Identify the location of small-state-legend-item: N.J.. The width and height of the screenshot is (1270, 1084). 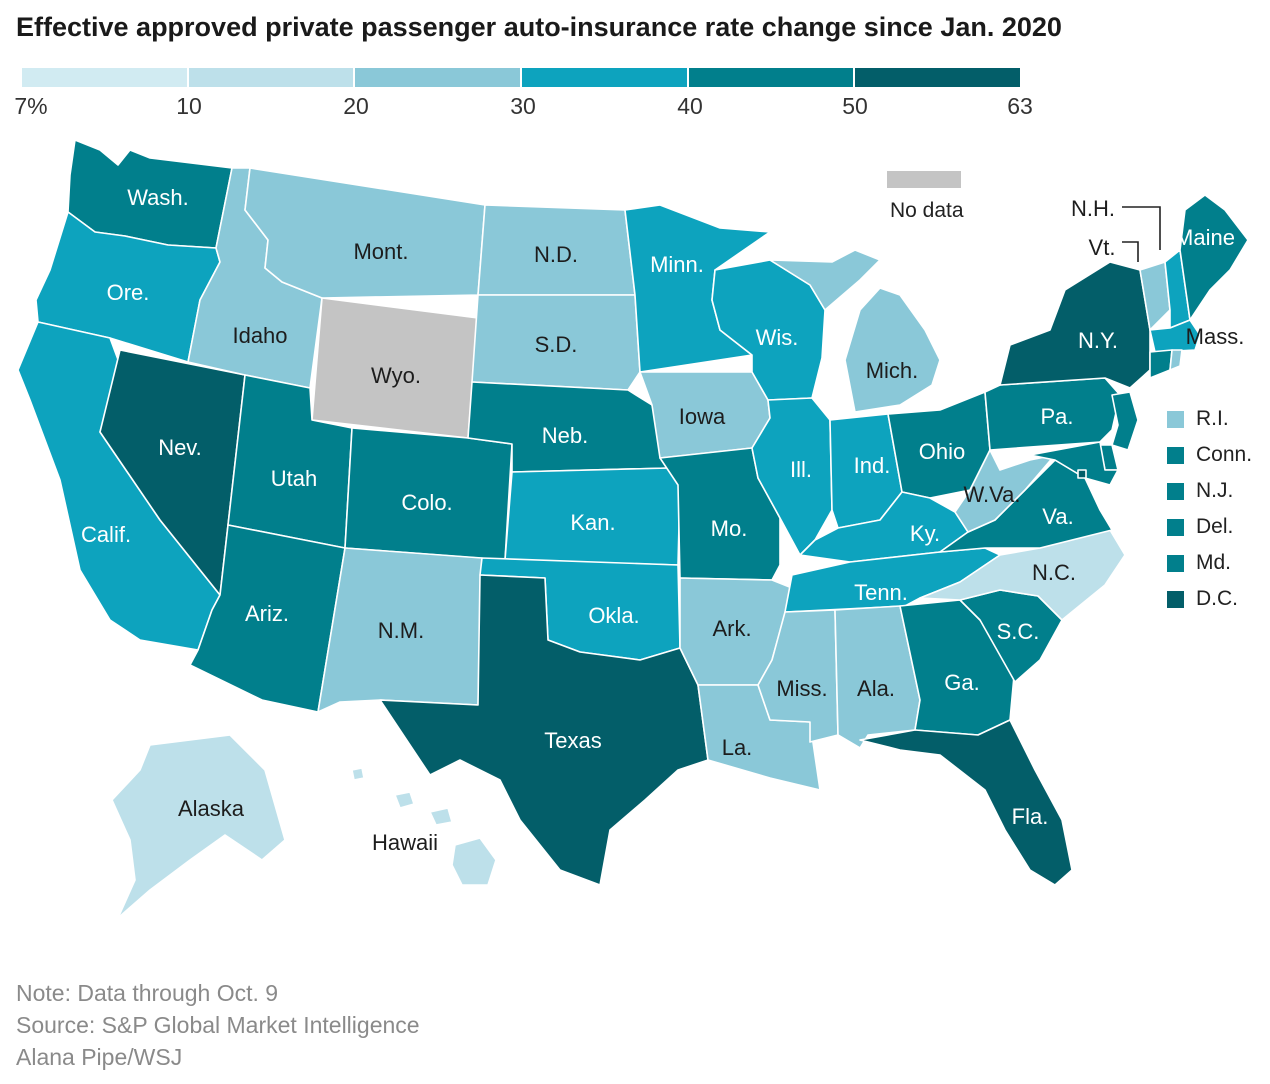
(1200, 490).